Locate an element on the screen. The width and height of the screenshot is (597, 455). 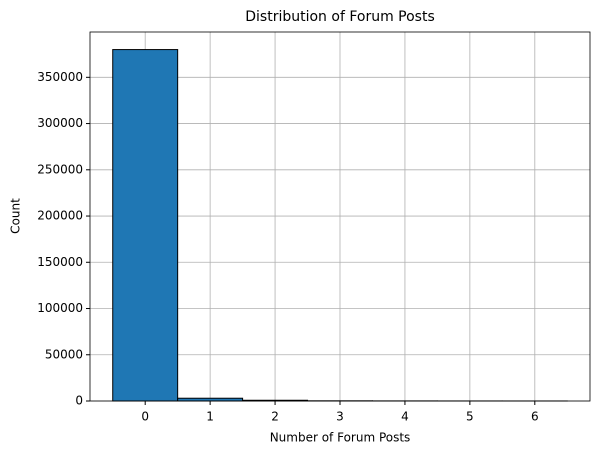
chart-title: Distribution of Forum Posts is located at coordinates (340, 17).